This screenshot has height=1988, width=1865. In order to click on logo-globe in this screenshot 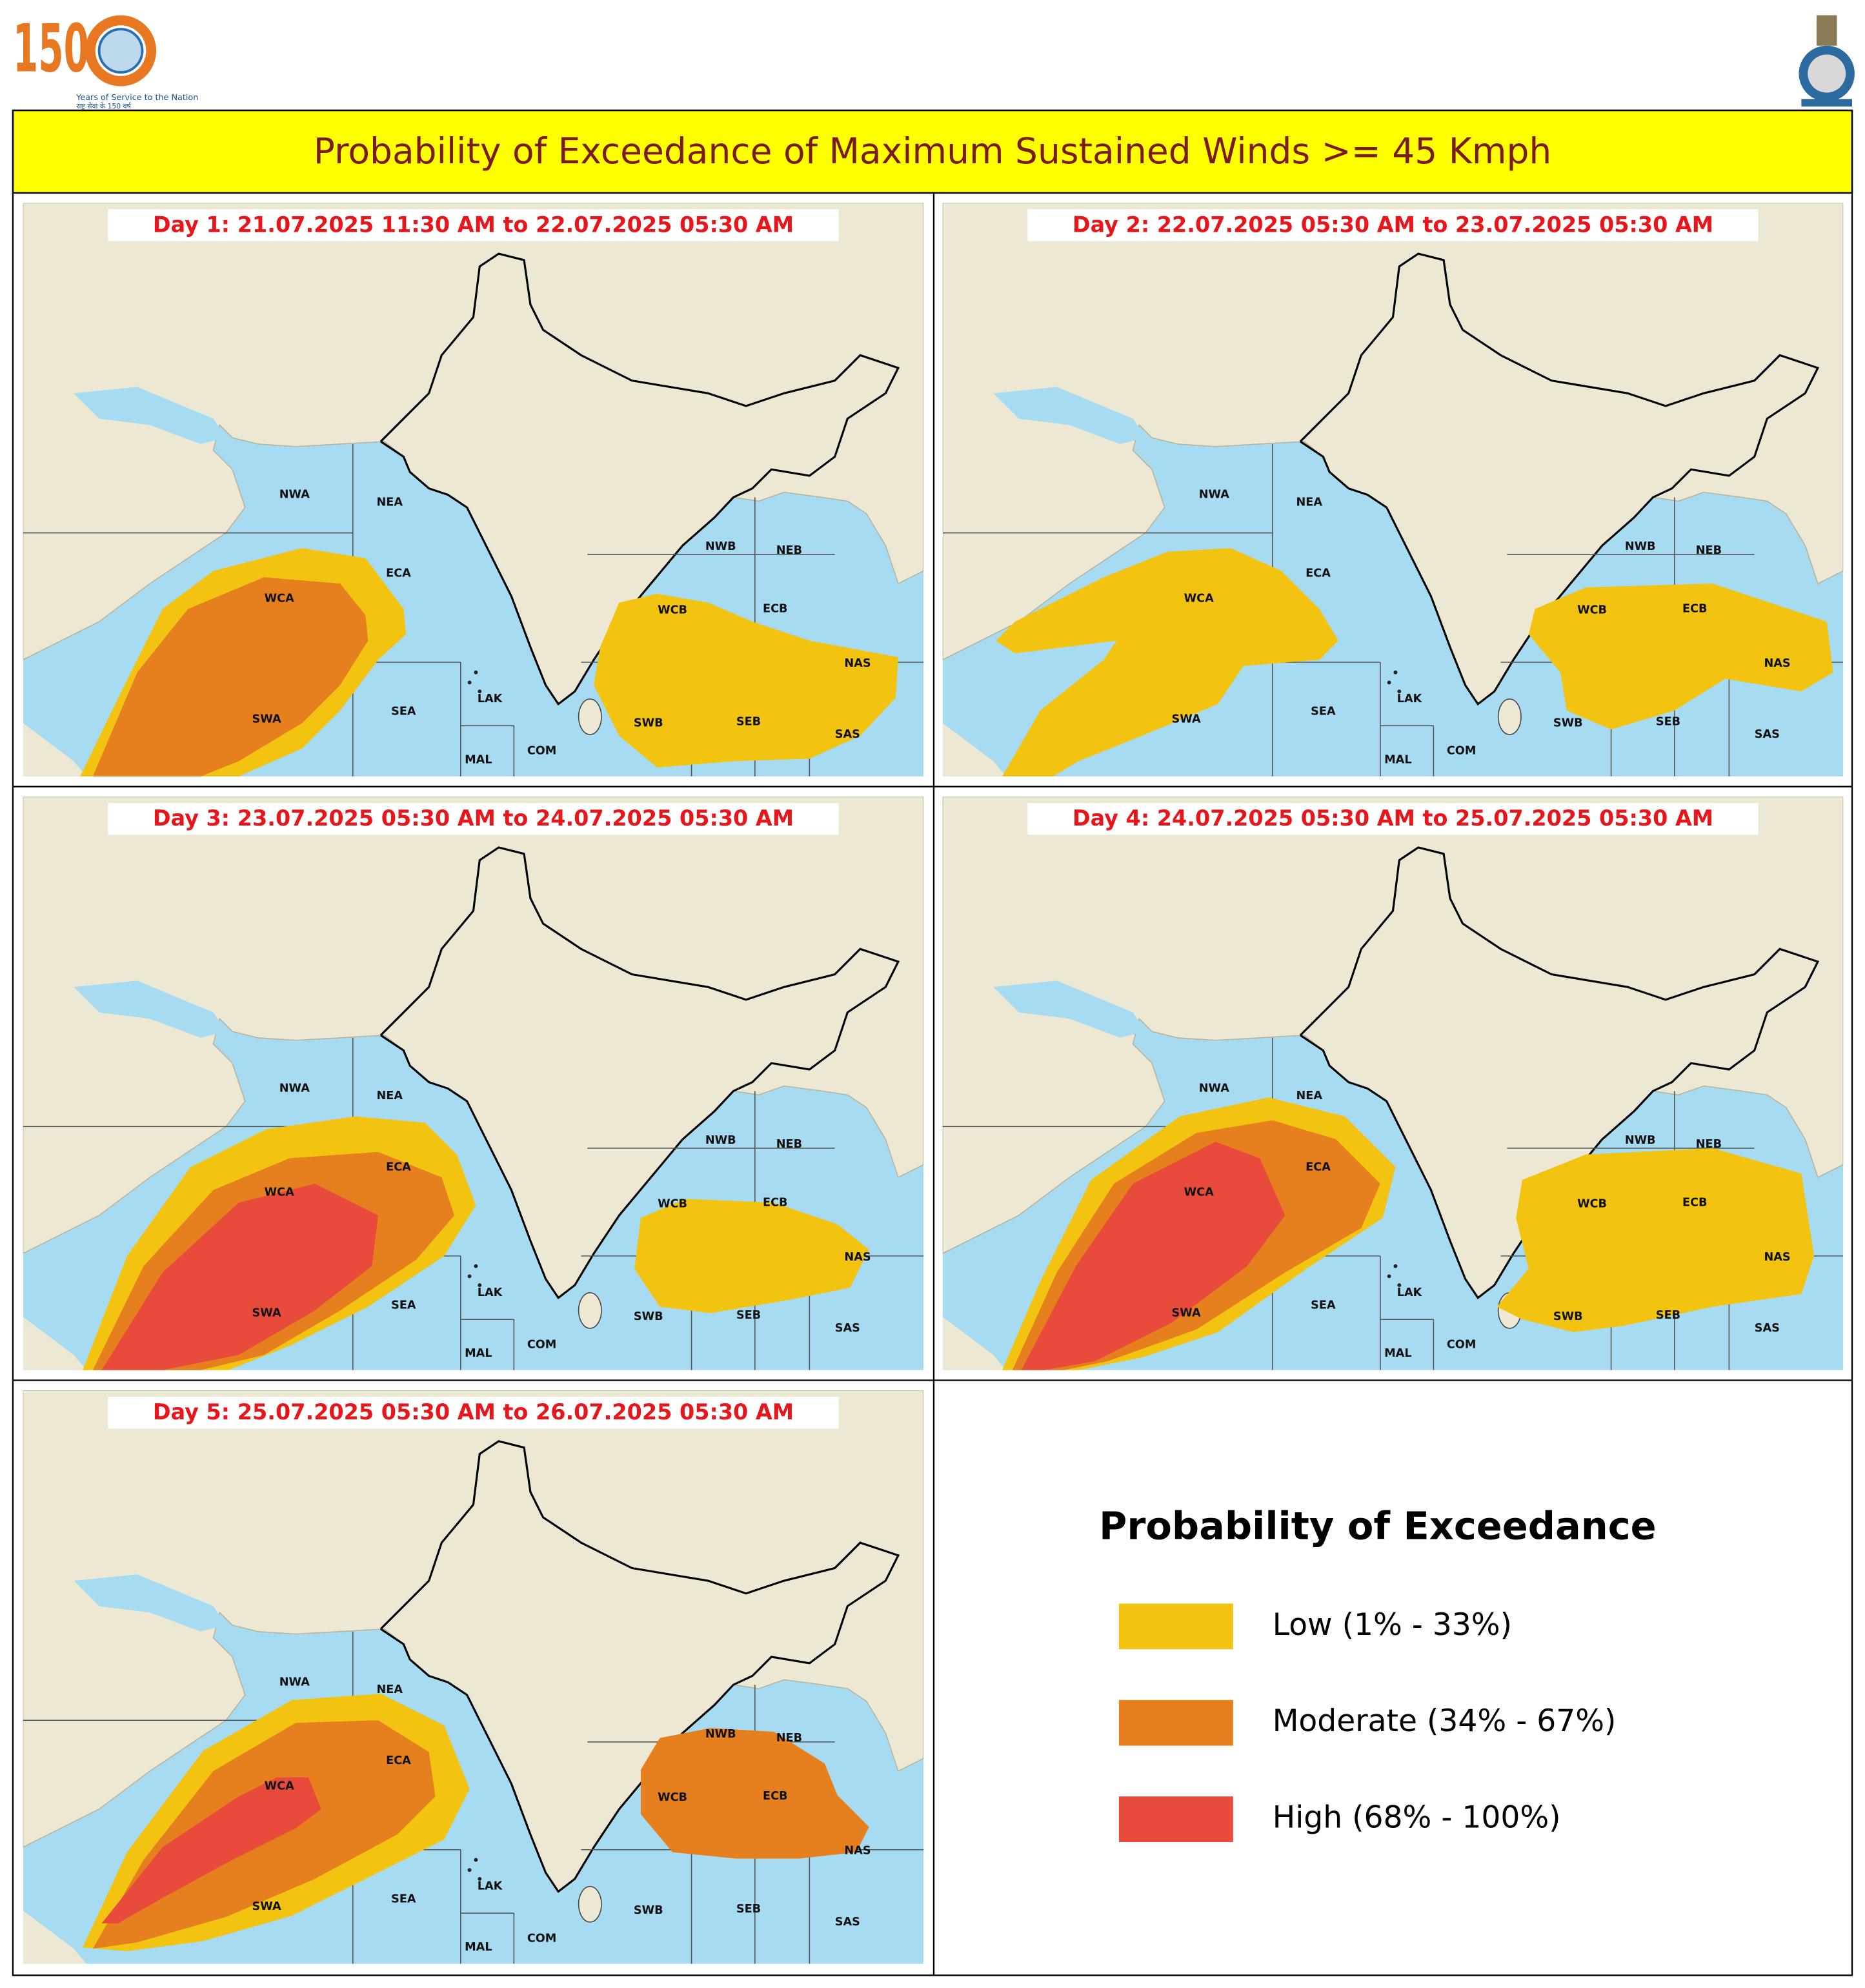, I will do `click(120, 51)`.